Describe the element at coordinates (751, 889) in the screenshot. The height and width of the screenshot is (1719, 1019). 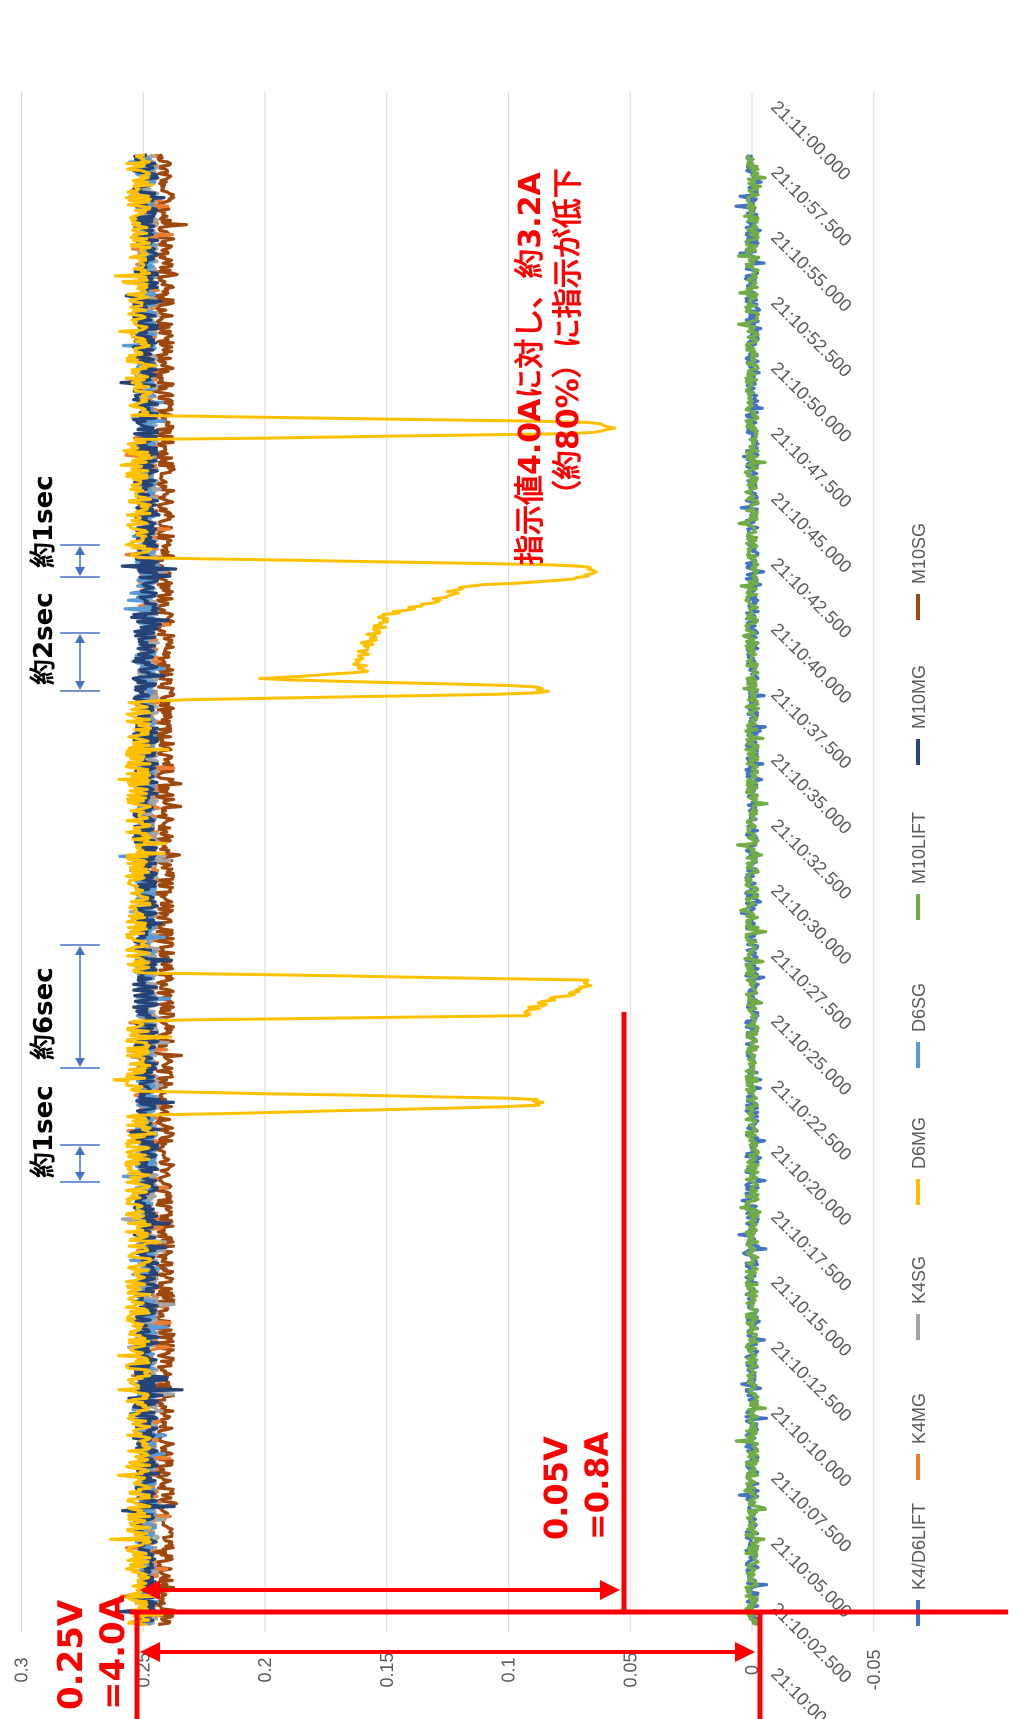
I see `series-m10lift` at that location.